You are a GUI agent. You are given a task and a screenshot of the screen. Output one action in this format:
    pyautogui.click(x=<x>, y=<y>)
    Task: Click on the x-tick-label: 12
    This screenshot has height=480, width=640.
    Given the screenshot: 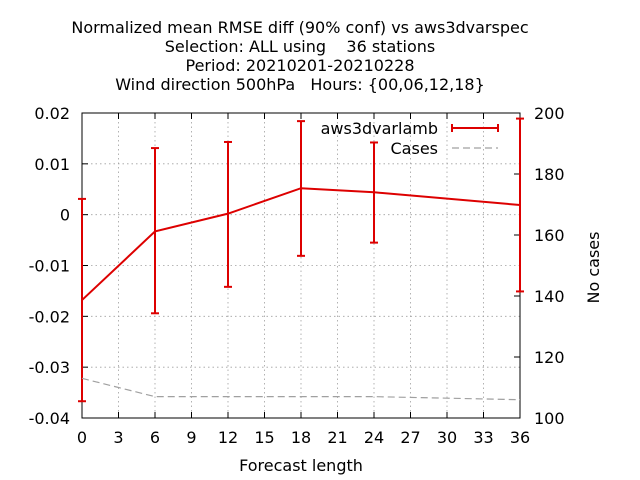 What is the action you would take?
    pyautogui.click(x=228, y=437)
    